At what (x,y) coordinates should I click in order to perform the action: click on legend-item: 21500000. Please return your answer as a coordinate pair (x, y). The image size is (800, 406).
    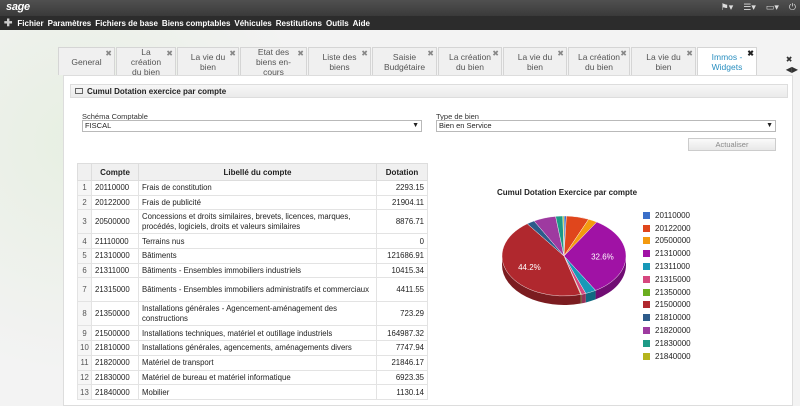
    Looking at the image, I should click on (667, 305).